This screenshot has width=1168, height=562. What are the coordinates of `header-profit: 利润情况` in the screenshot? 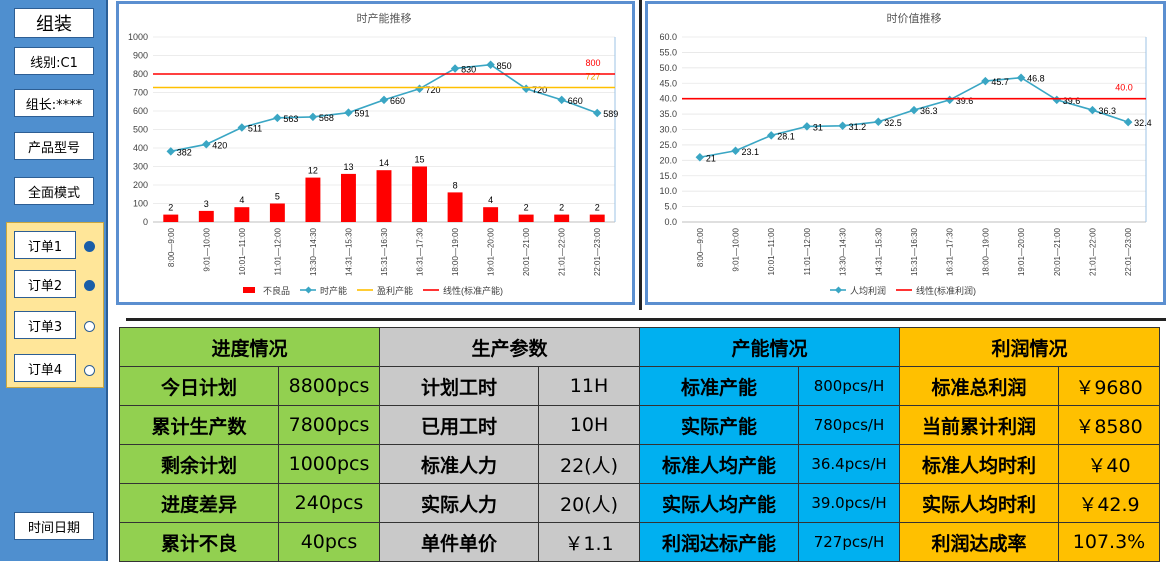 It's located at (1029, 347).